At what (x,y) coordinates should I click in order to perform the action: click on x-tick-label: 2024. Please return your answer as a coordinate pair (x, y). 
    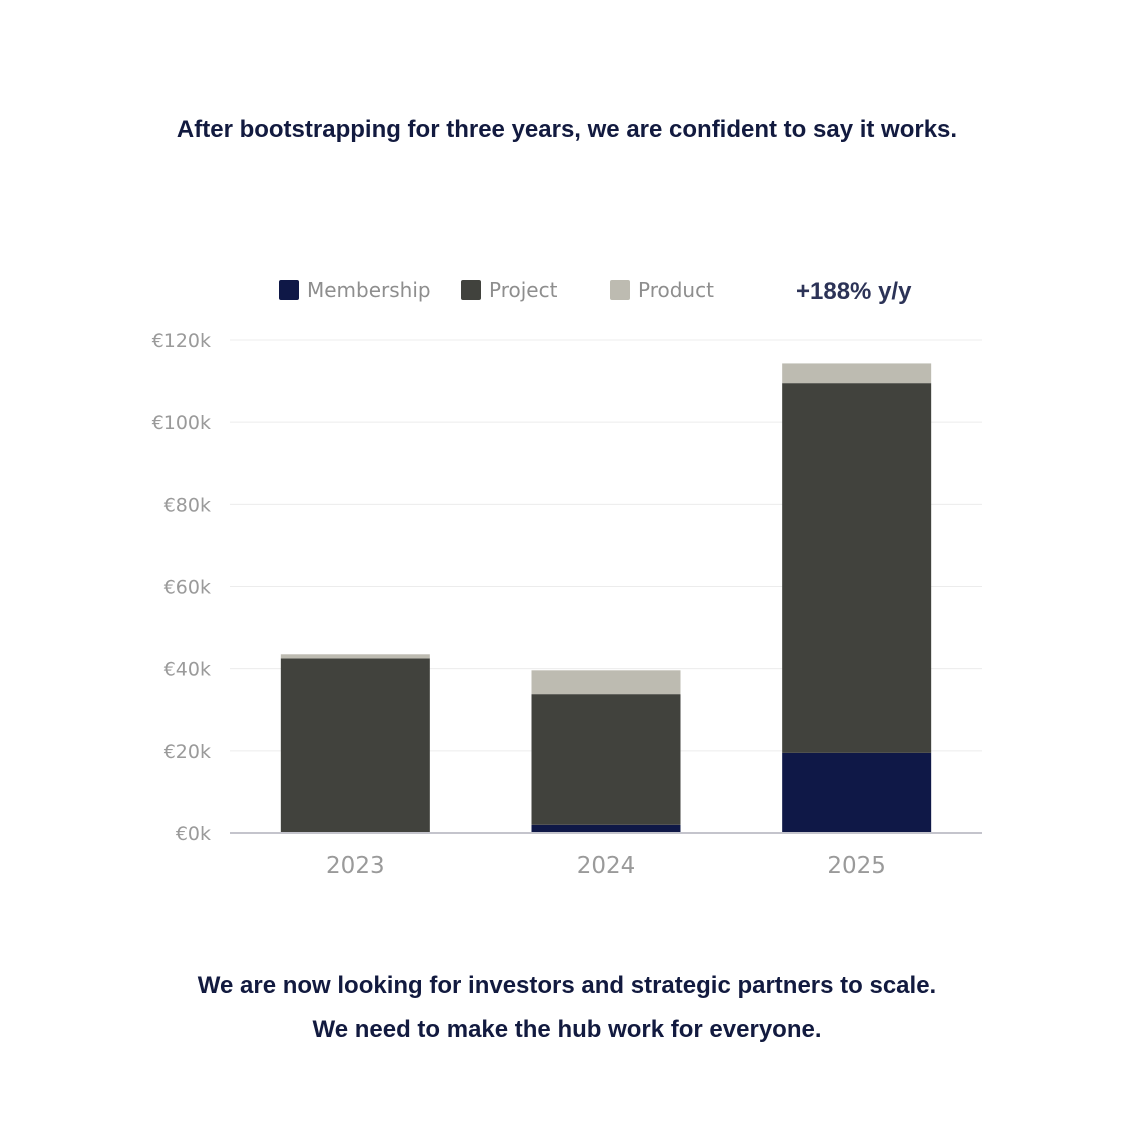
    Looking at the image, I should click on (606, 866).